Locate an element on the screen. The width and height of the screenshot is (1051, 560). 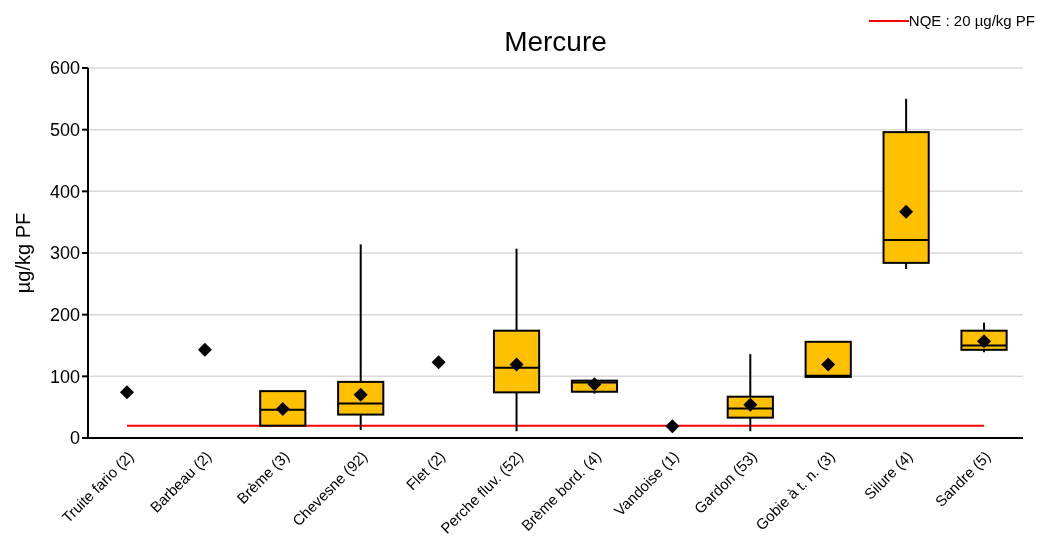
y-tick-label: 600 is located at coordinates (64, 68).